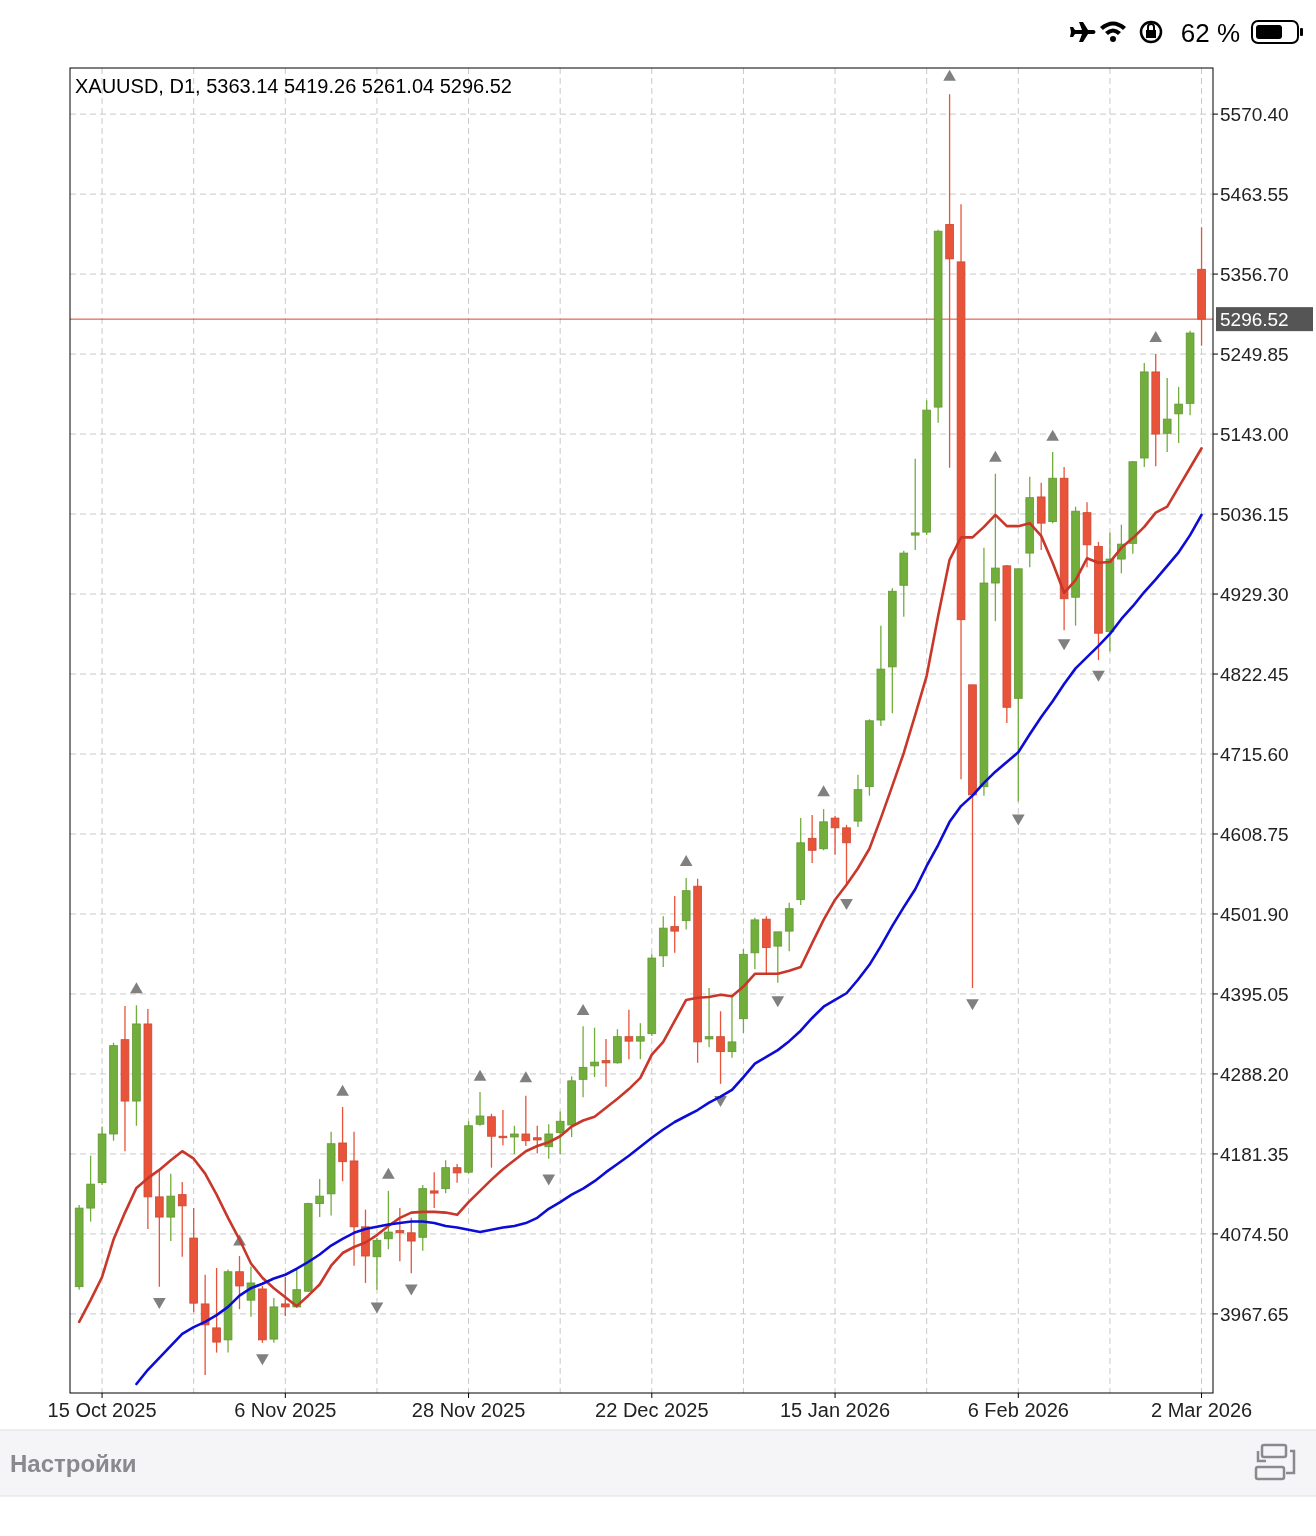 Image resolution: width=1316 pixels, height=1536 pixels. What do you see at coordinates (1254, 274) in the screenshot?
I see `y-tick-label: 5356.70` at bounding box center [1254, 274].